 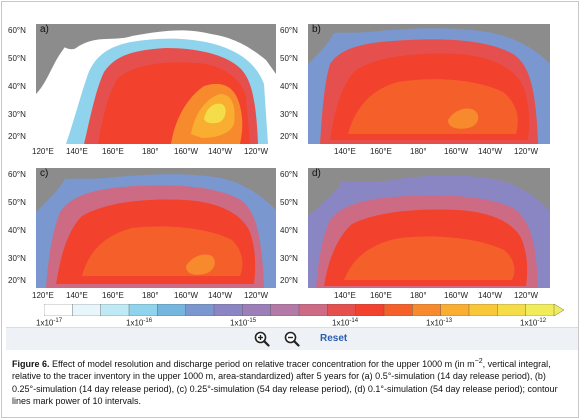 What do you see at coordinates (429, 84) in the screenshot?
I see `map-b` at bounding box center [429, 84].